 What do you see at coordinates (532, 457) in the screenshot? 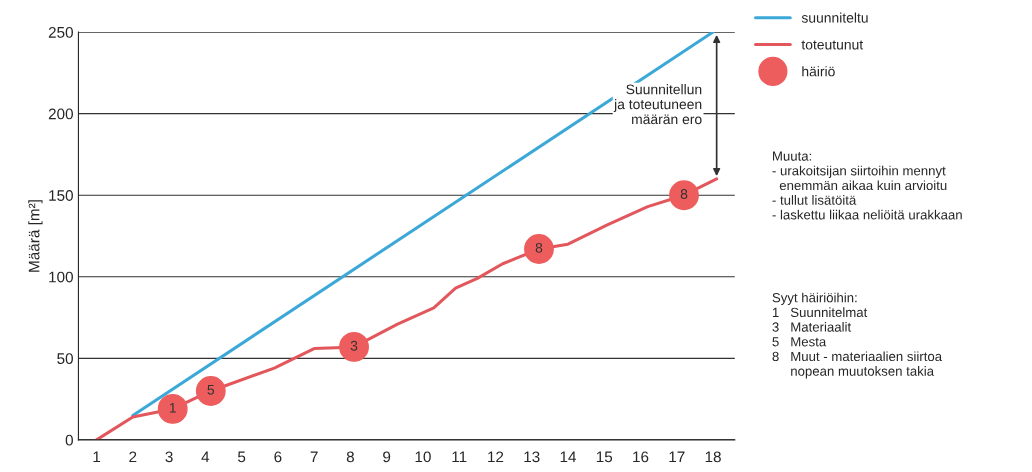
I see `x-tick-label: 13` at bounding box center [532, 457].